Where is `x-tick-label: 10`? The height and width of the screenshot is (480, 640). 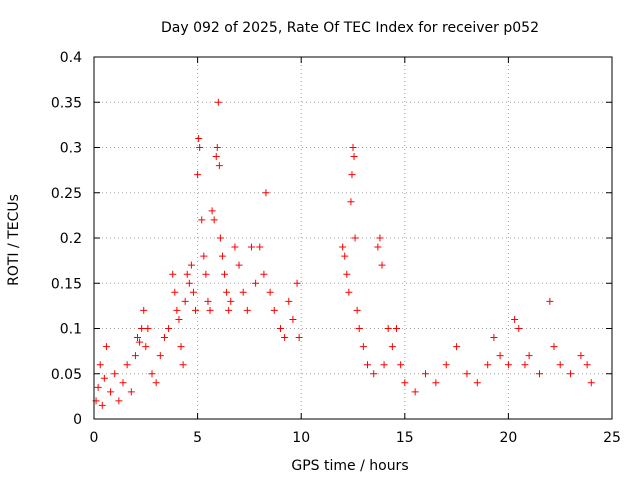
x-tick-label: 10 is located at coordinates (301, 438).